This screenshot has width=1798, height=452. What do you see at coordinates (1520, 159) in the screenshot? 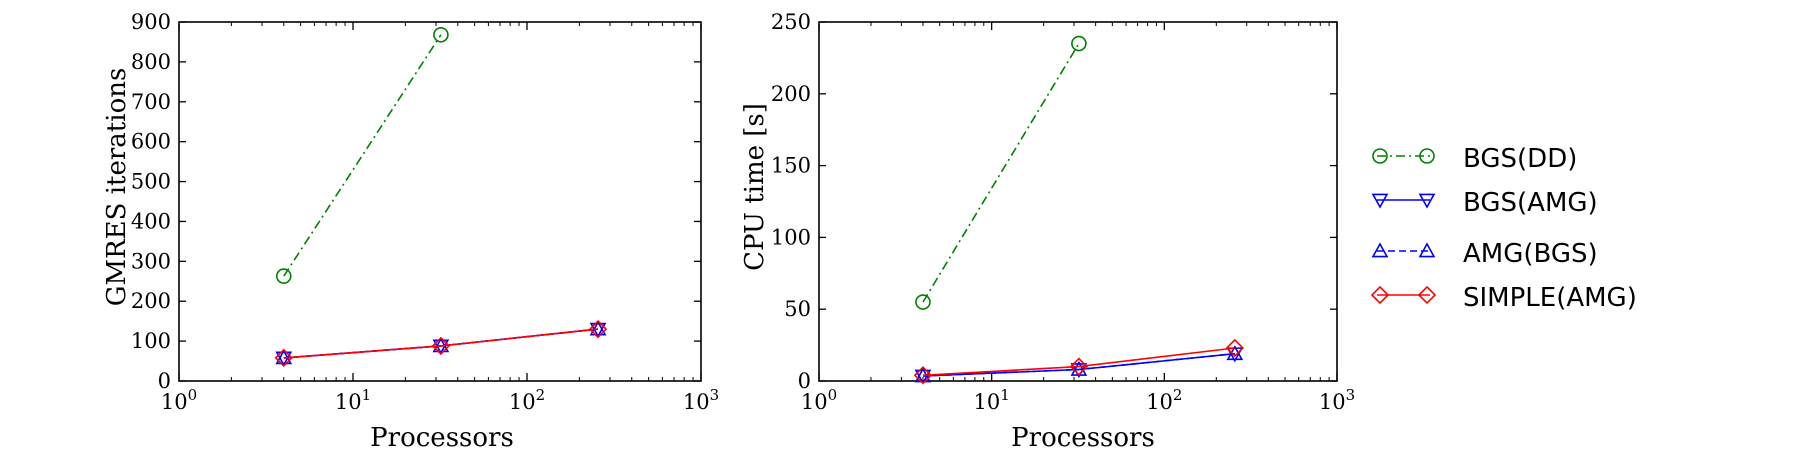
I see `legend-label-bgs-dd: BGS(DD)` at bounding box center [1520, 159].